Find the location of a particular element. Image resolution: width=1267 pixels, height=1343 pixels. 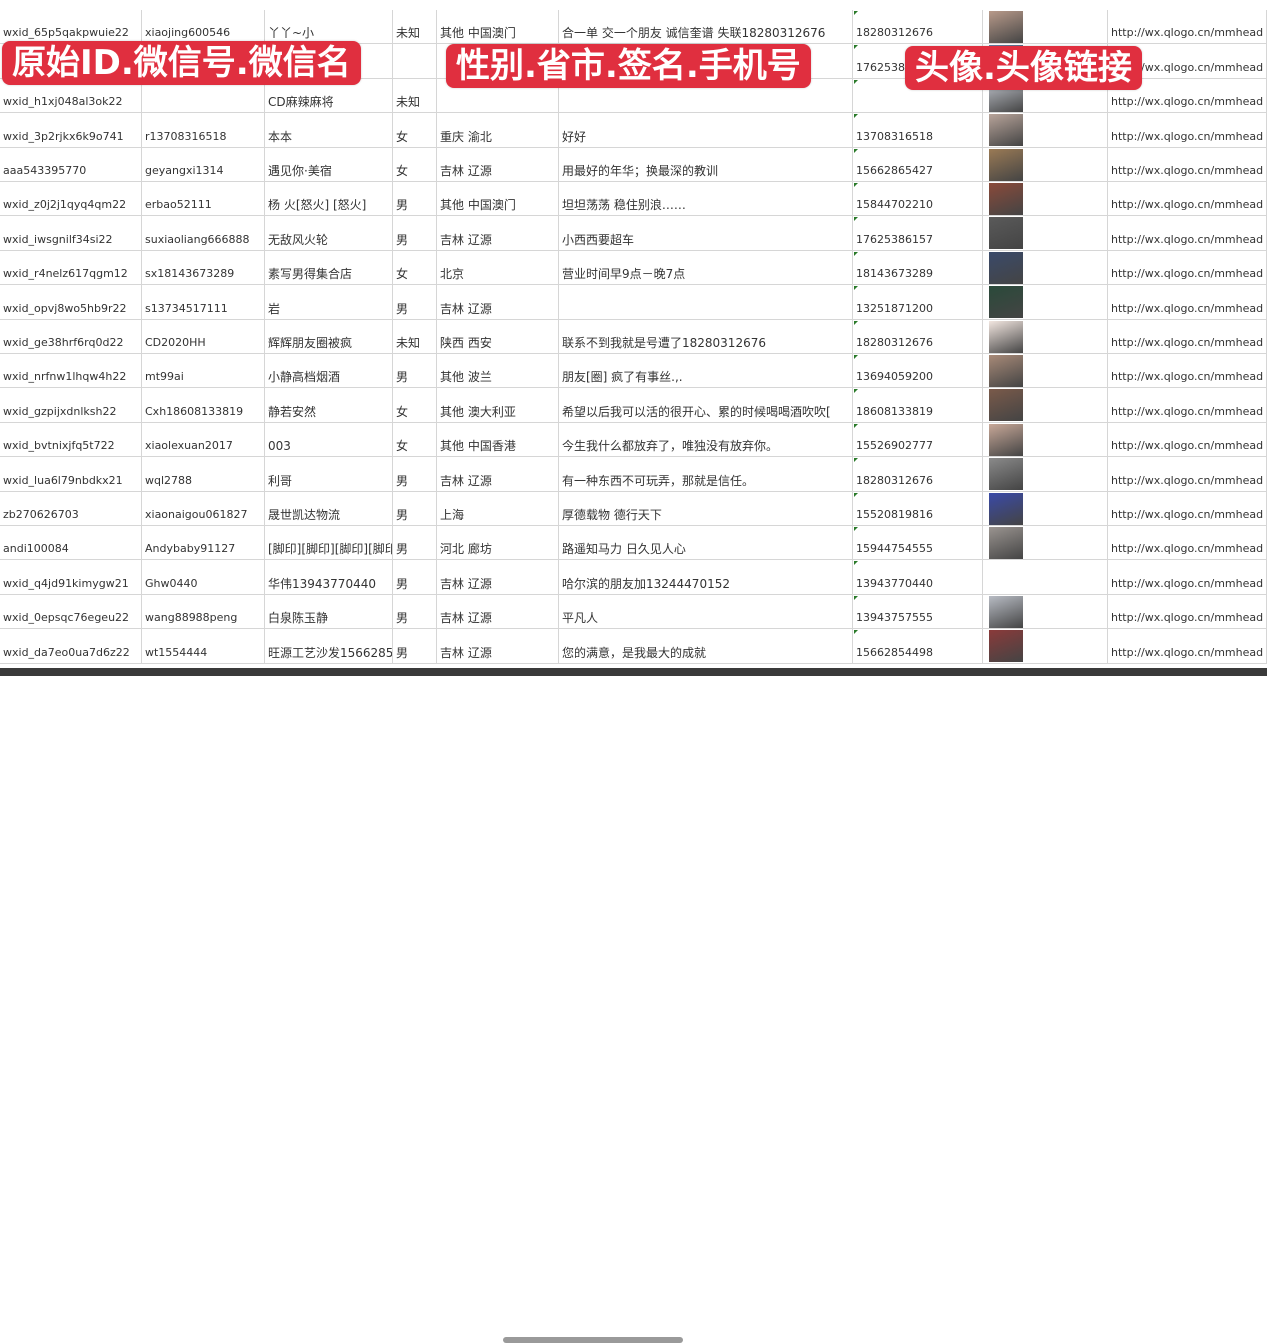

signature-cell: 您的满意，是我最大的成就 is located at coordinates (706, 646).